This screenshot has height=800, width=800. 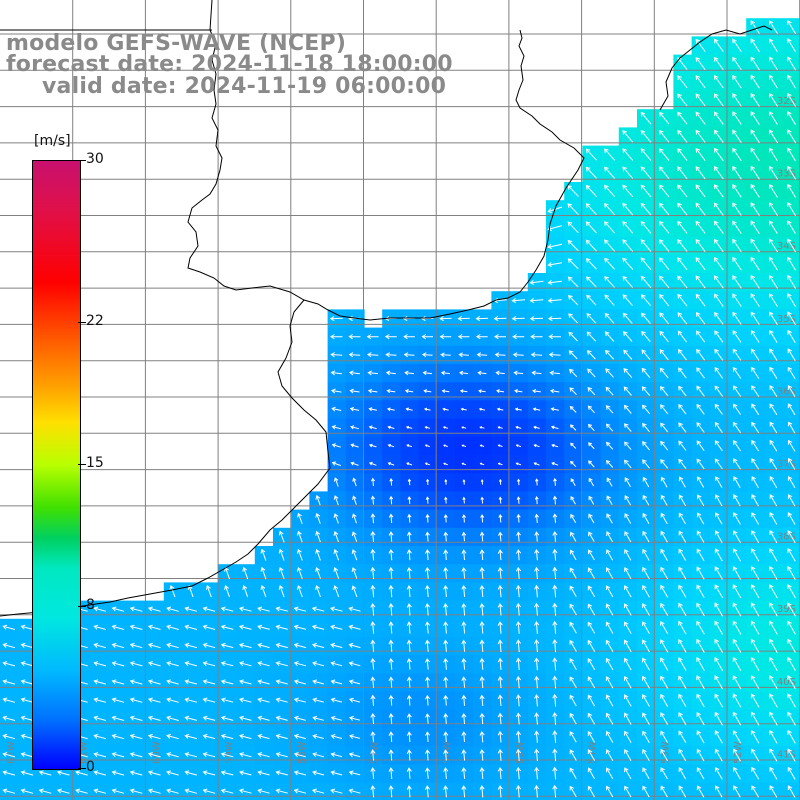 I want to click on forecast-date: forecast date: 2024-11-18 18:00:00, so click(x=229, y=64).